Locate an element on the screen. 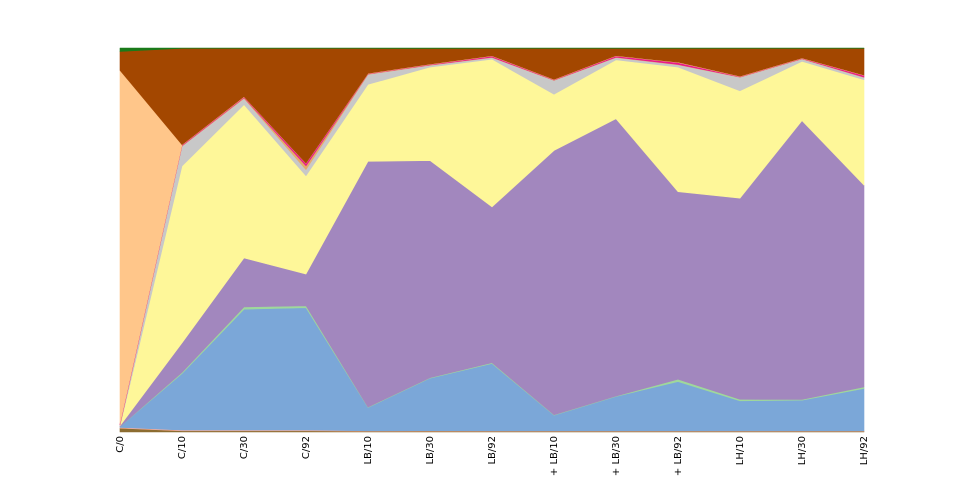 This screenshot has width=960, height=480. x-tick-label: C/92 is located at coordinates (306, 447).